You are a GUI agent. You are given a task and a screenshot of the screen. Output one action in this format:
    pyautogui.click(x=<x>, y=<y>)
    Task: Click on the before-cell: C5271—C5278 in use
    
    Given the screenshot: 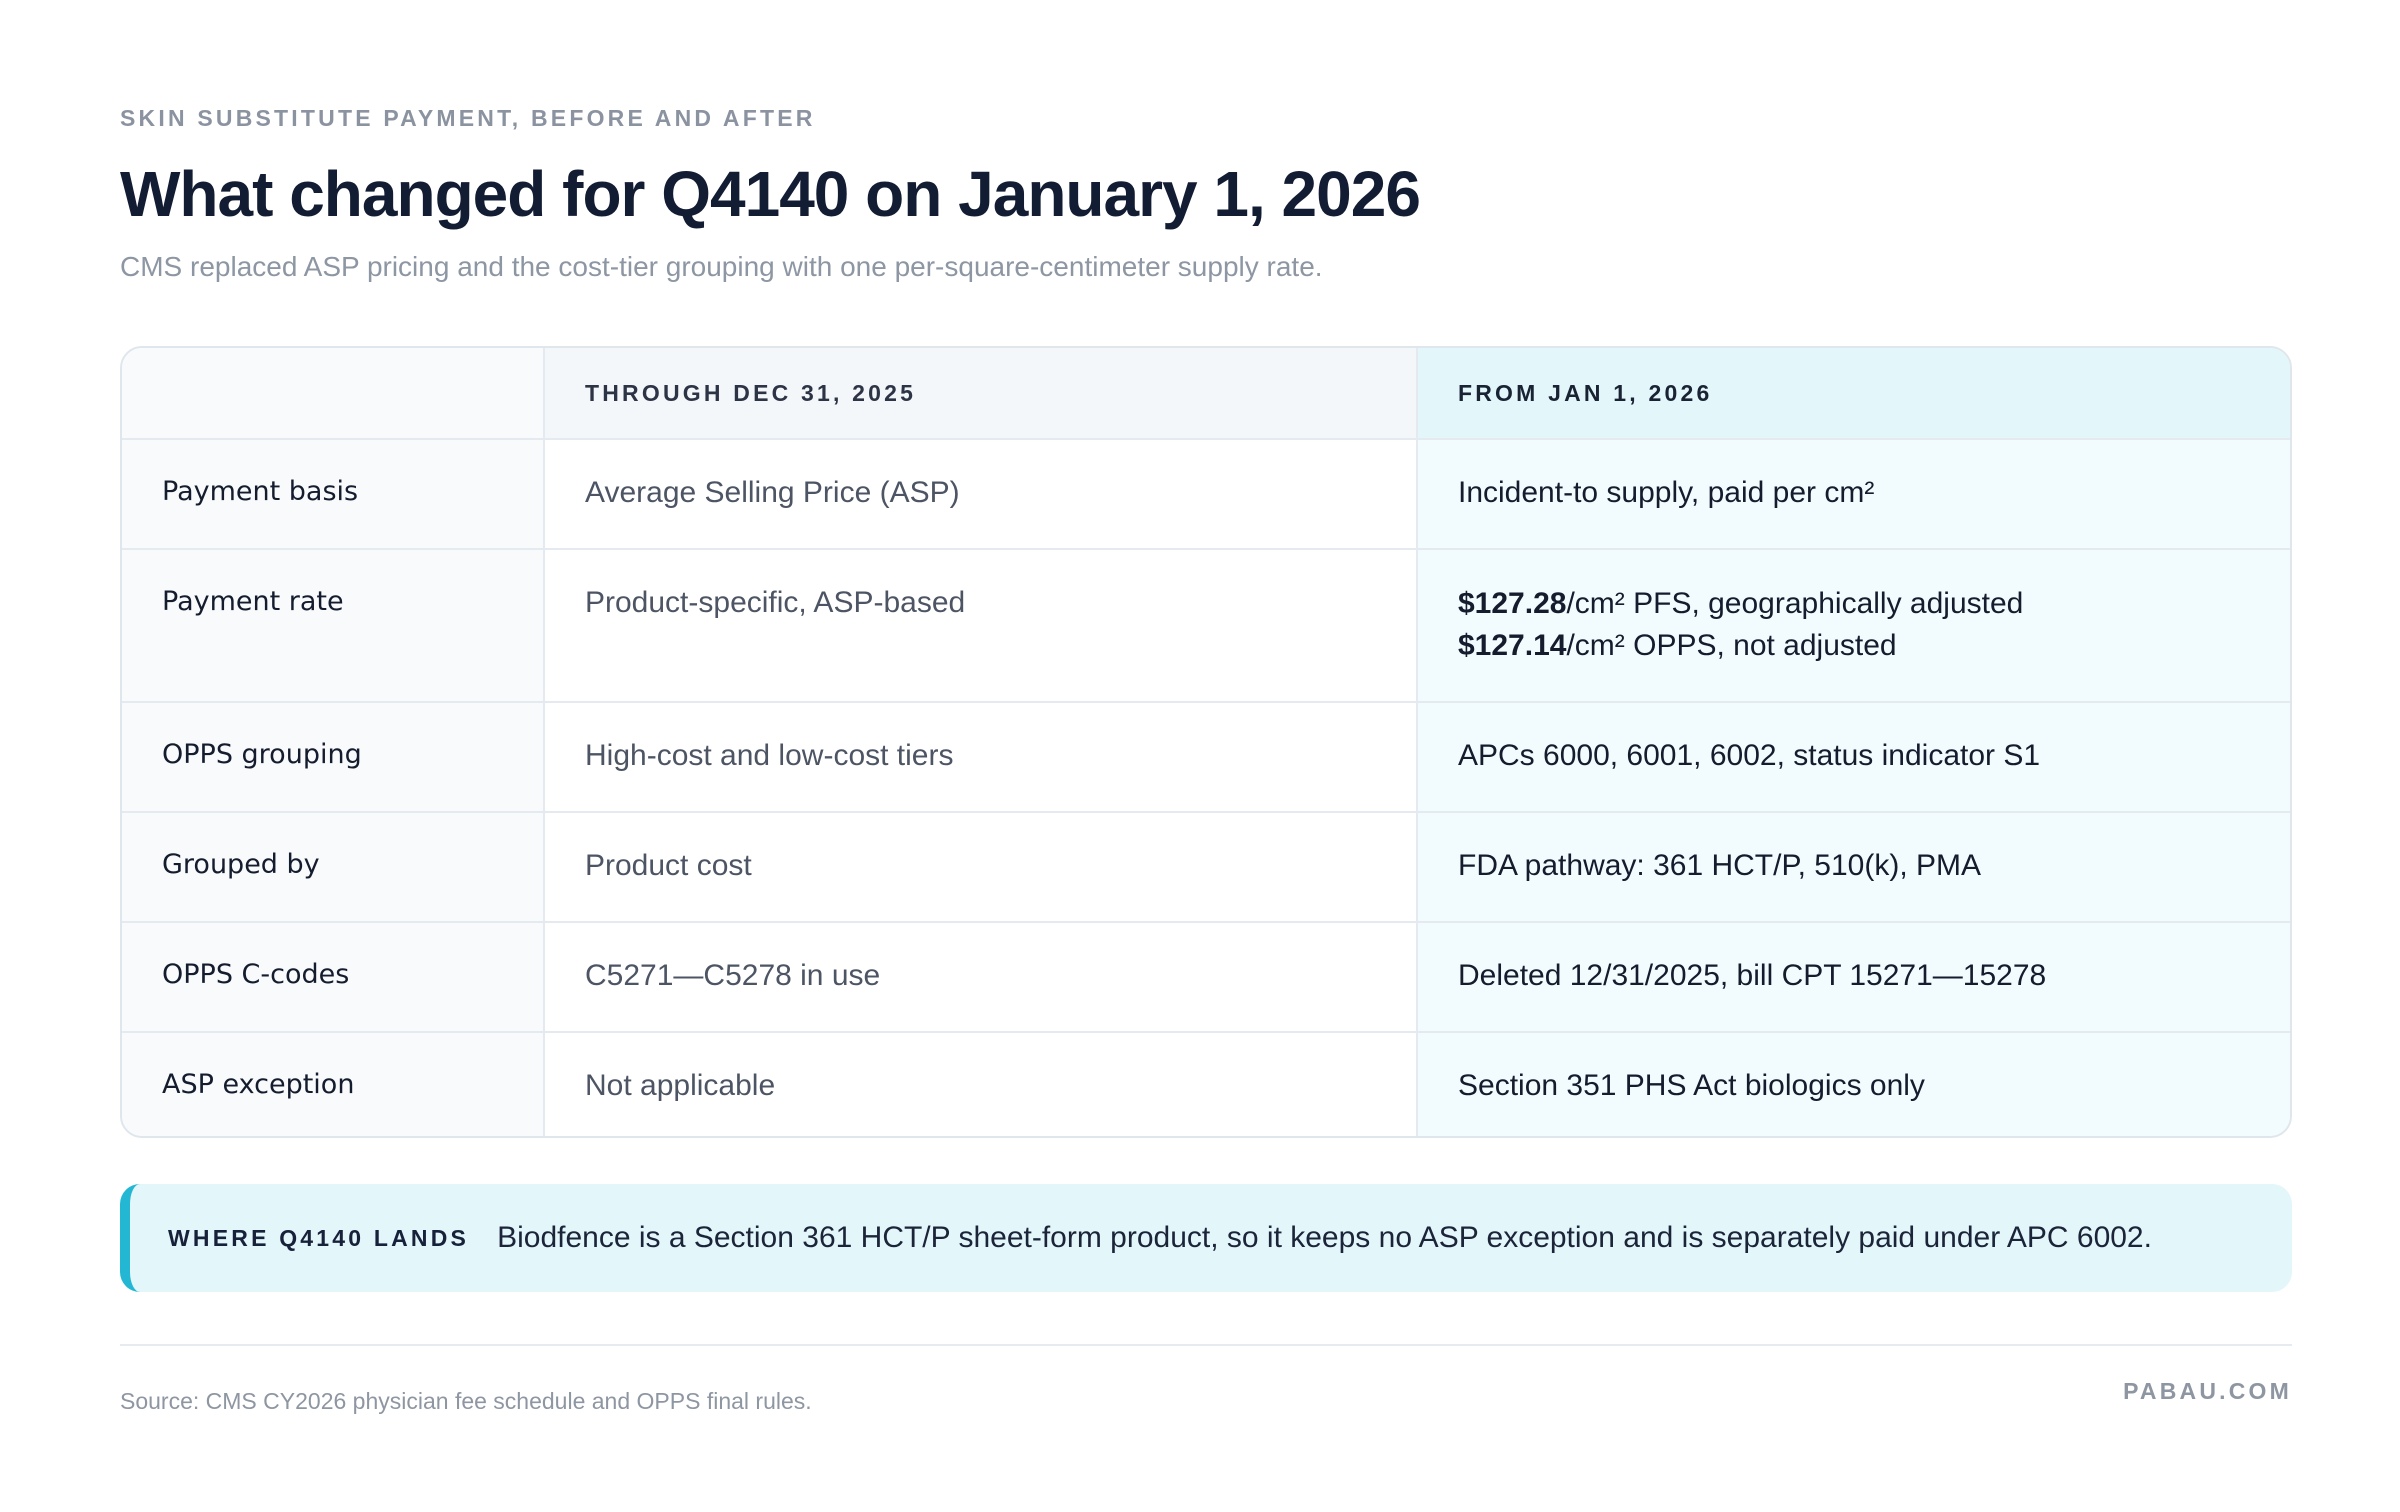 What is the action you would take?
    pyautogui.click(x=980, y=977)
    